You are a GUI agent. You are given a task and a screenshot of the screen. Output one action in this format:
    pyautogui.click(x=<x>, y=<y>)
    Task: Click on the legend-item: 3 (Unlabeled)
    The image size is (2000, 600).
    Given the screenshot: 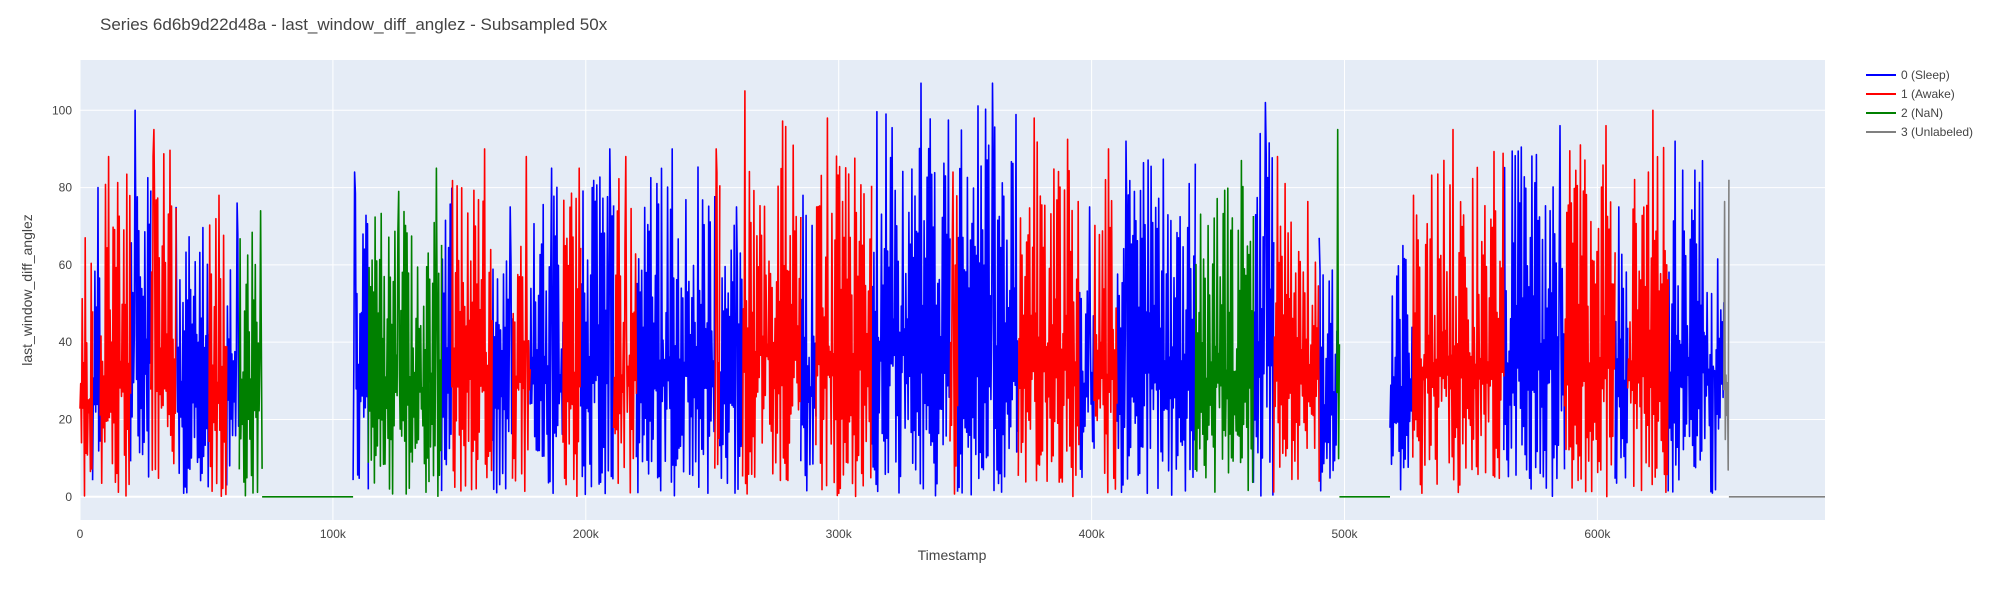 What is the action you would take?
    pyautogui.click(x=1919, y=132)
    